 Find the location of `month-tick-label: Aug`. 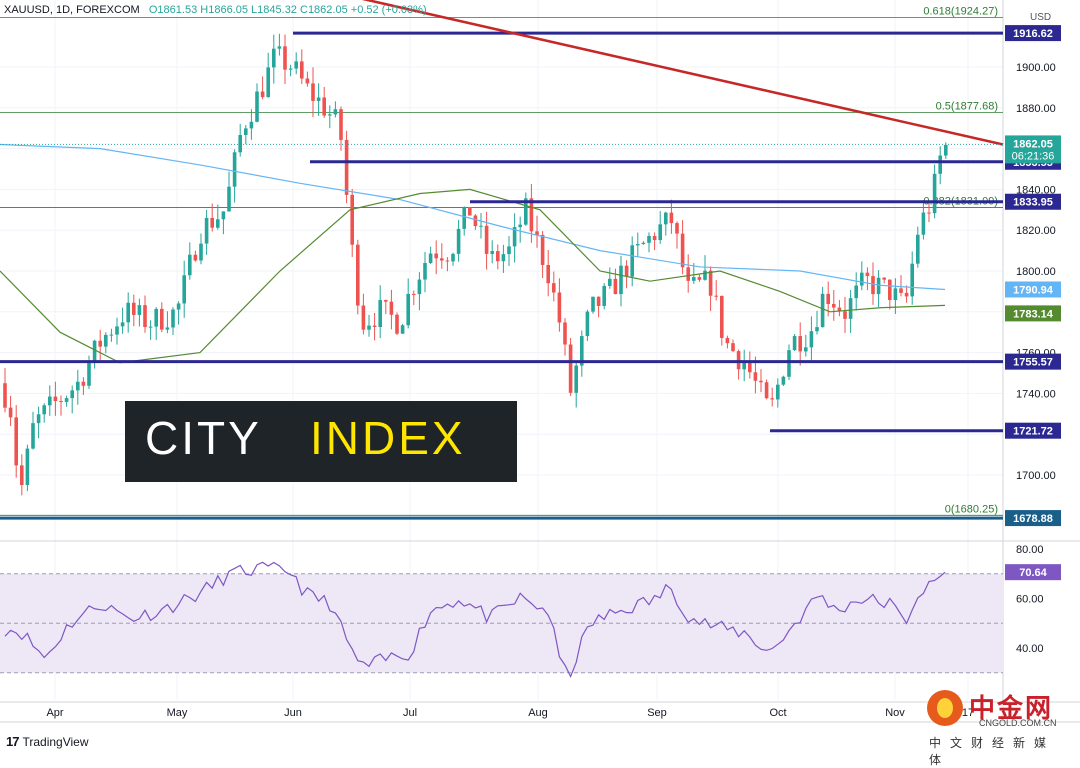

month-tick-label: Aug is located at coordinates (538, 713).